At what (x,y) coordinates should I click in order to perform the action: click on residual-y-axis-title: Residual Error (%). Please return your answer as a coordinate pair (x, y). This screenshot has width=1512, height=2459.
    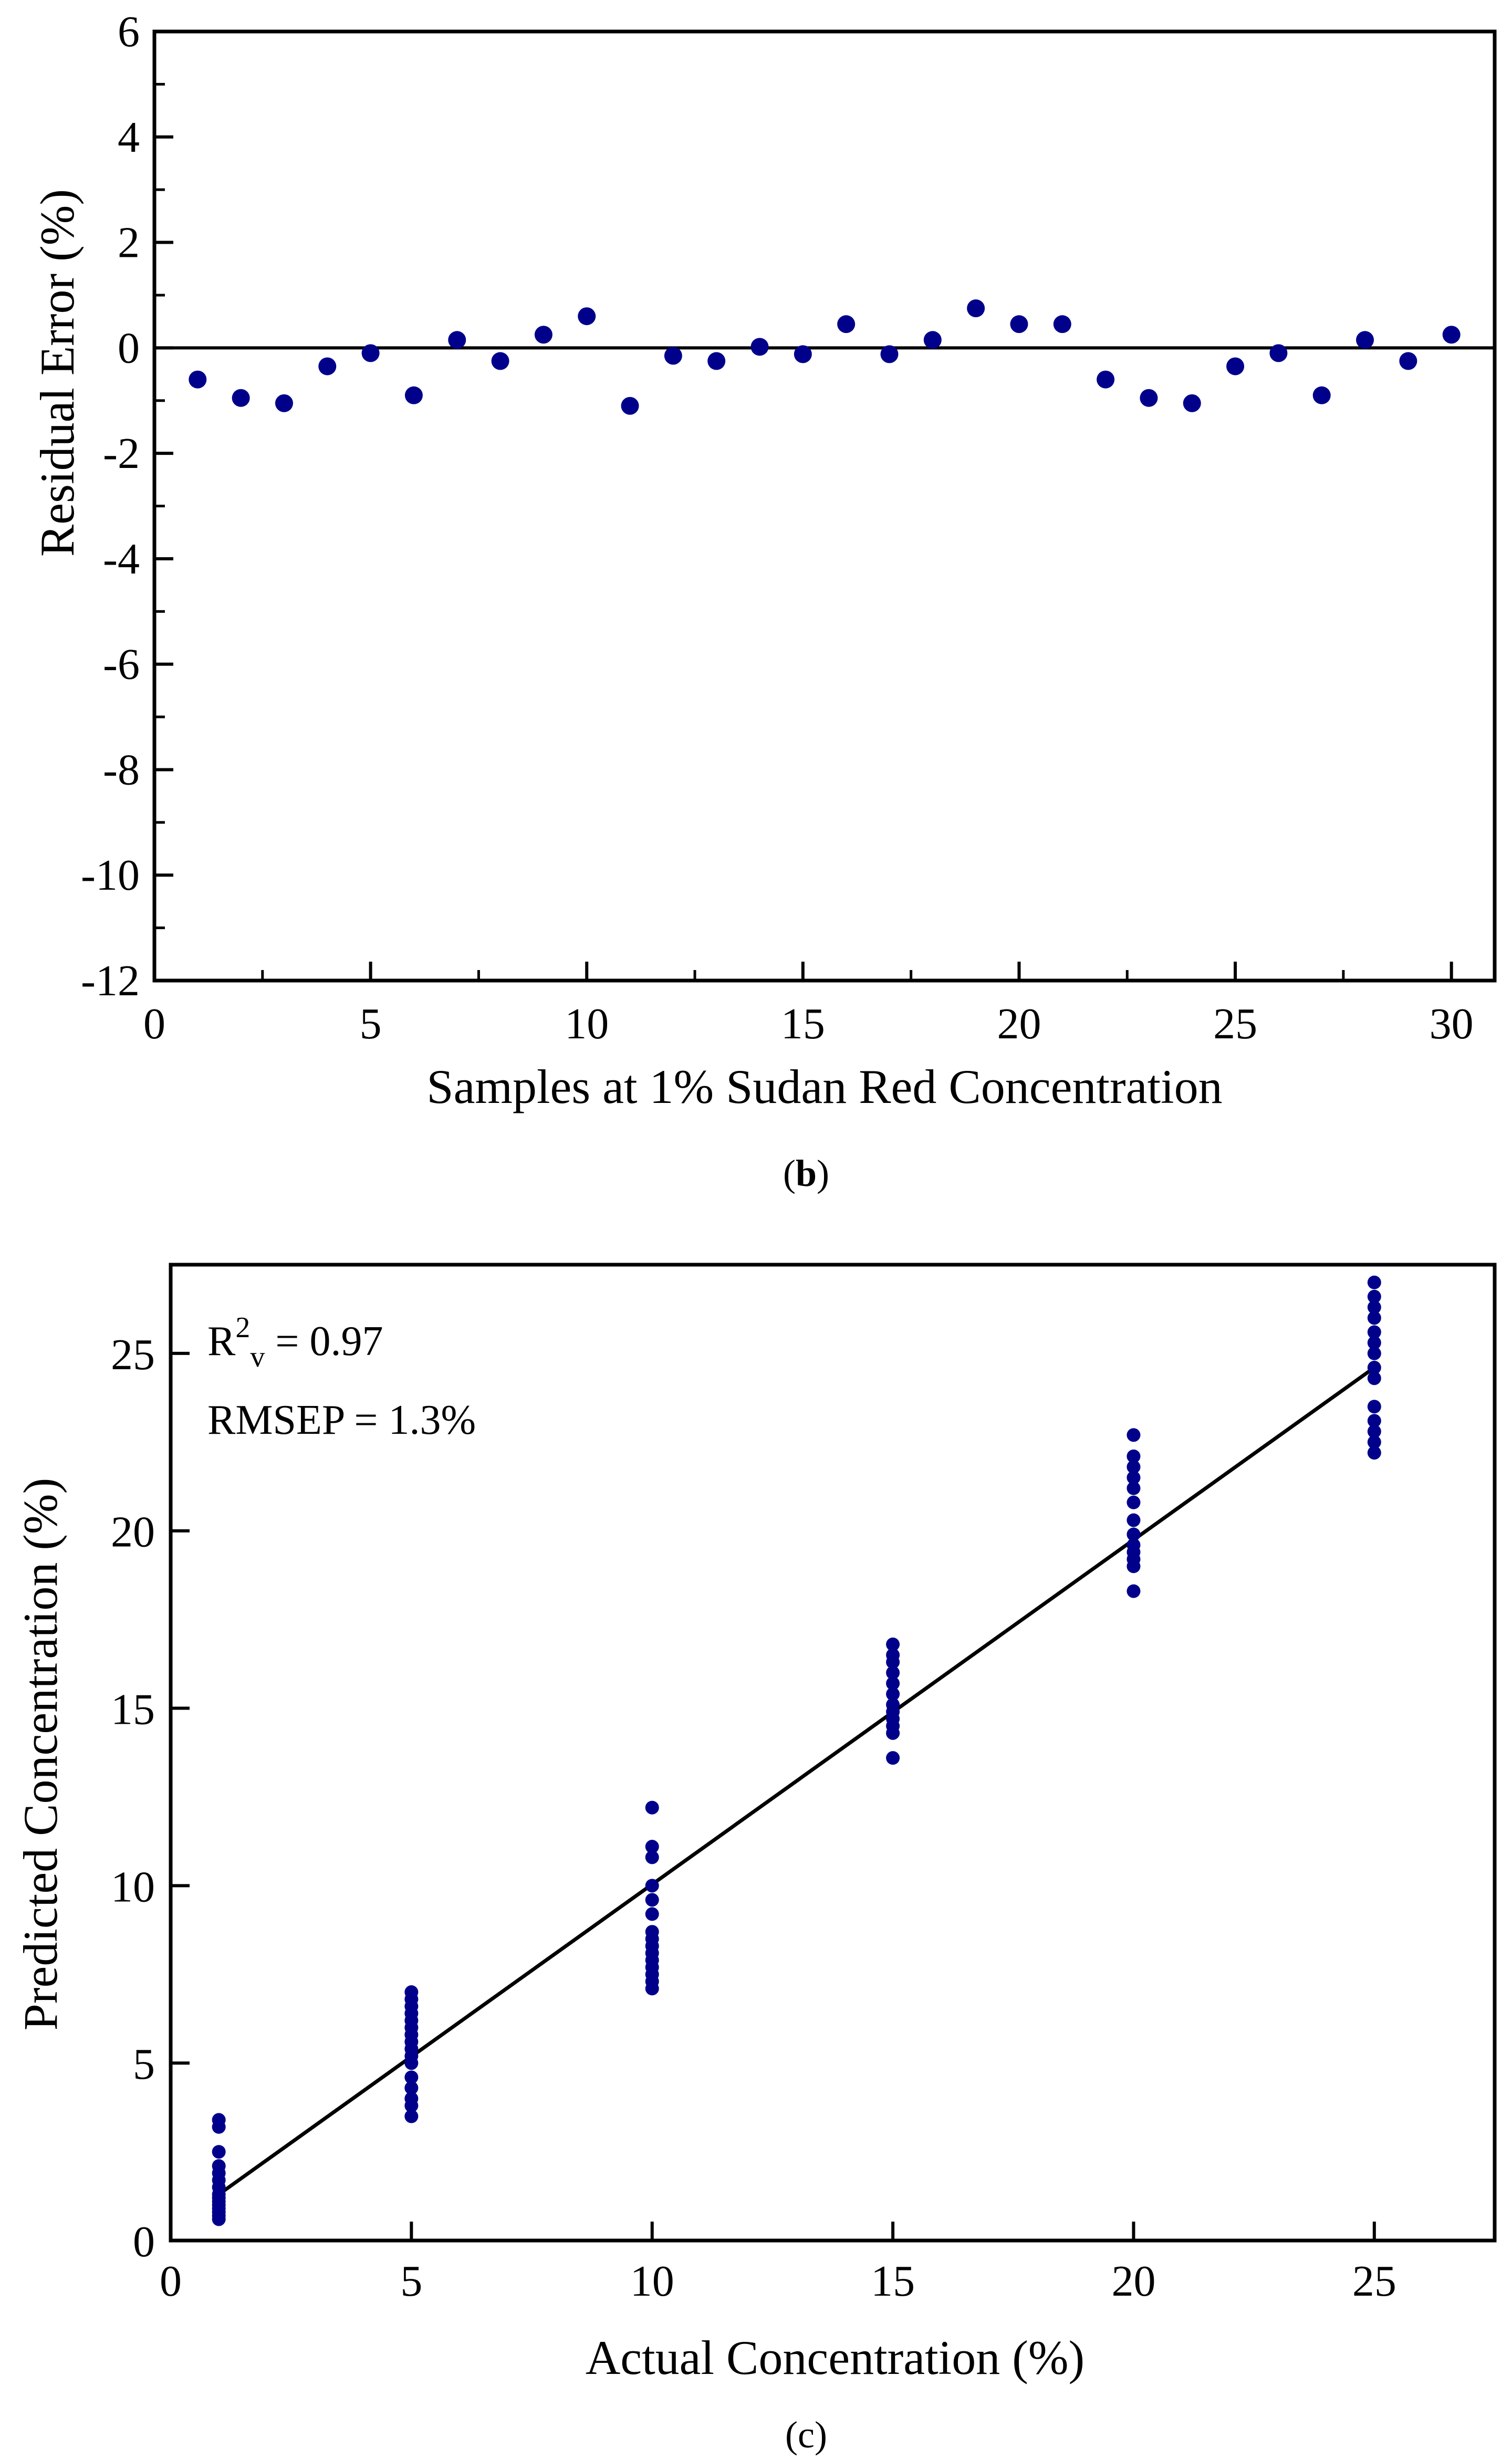
    Looking at the image, I should click on (57, 373).